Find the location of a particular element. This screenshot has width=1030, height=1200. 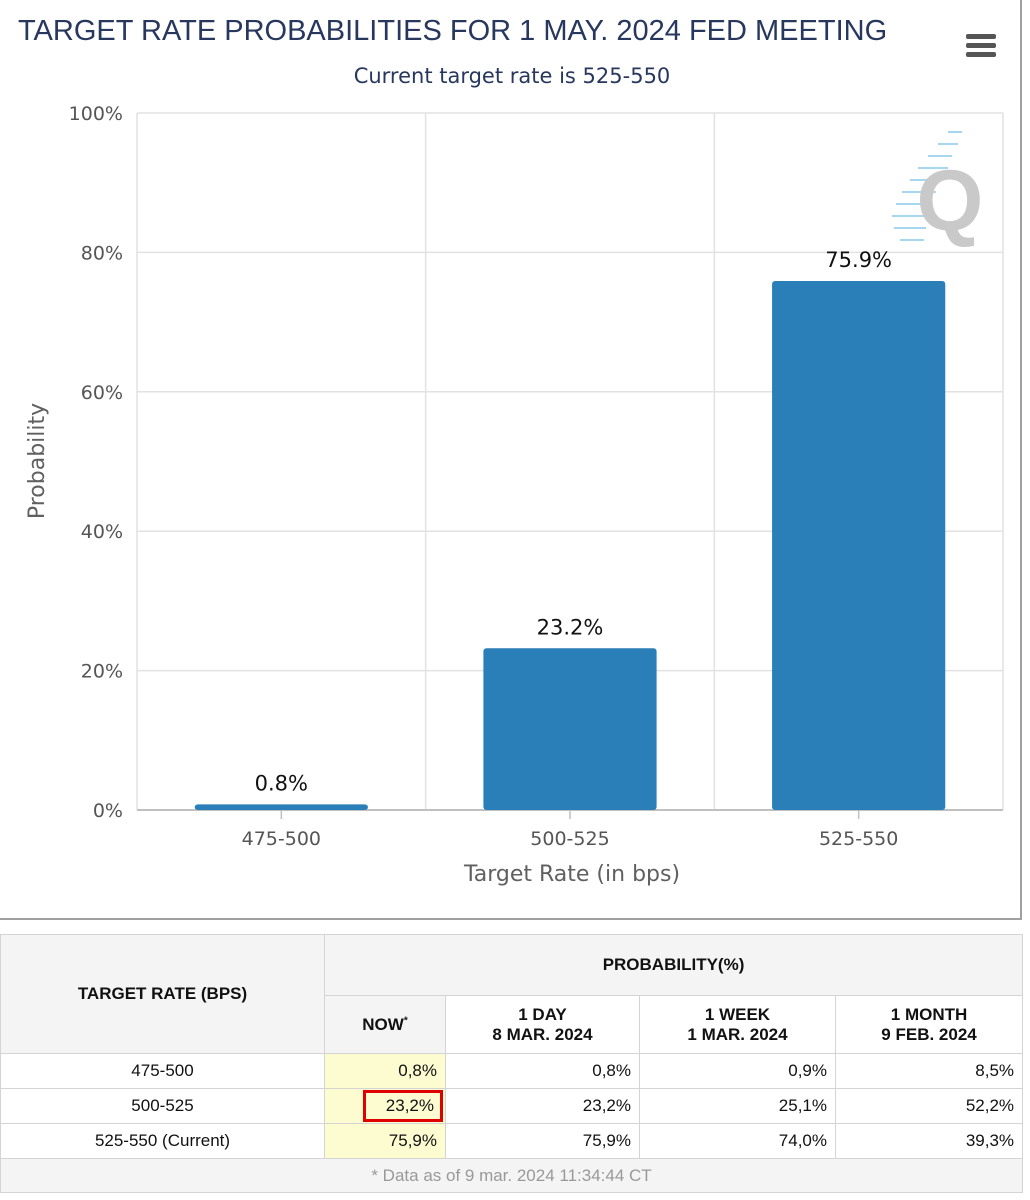

y-tick-label: 80% is located at coordinates (102, 253).